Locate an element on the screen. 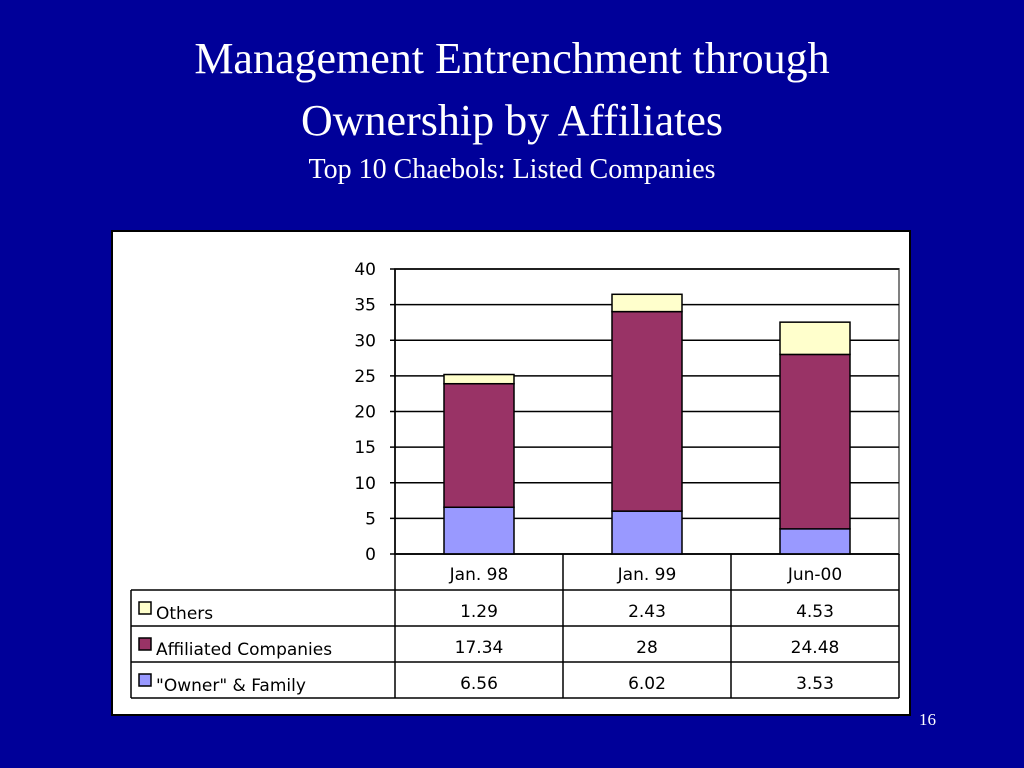 The height and width of the screenshot is (768, 1024). x-category-label: Jun-00 is located at coordinates (814, 575).